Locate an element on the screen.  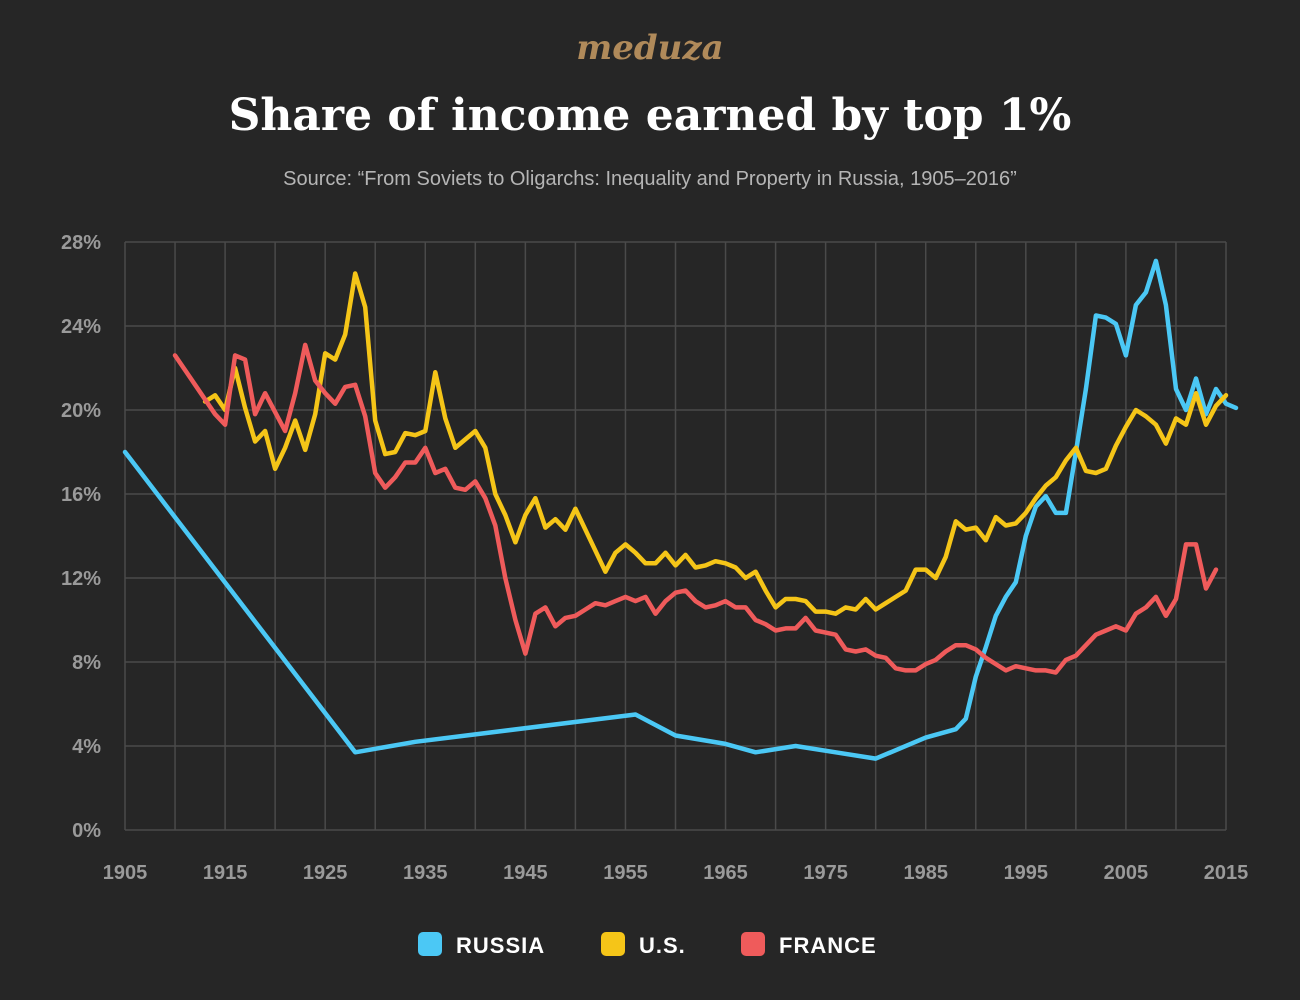
legend-item: FRANCE is located at coordinates (809, 945).